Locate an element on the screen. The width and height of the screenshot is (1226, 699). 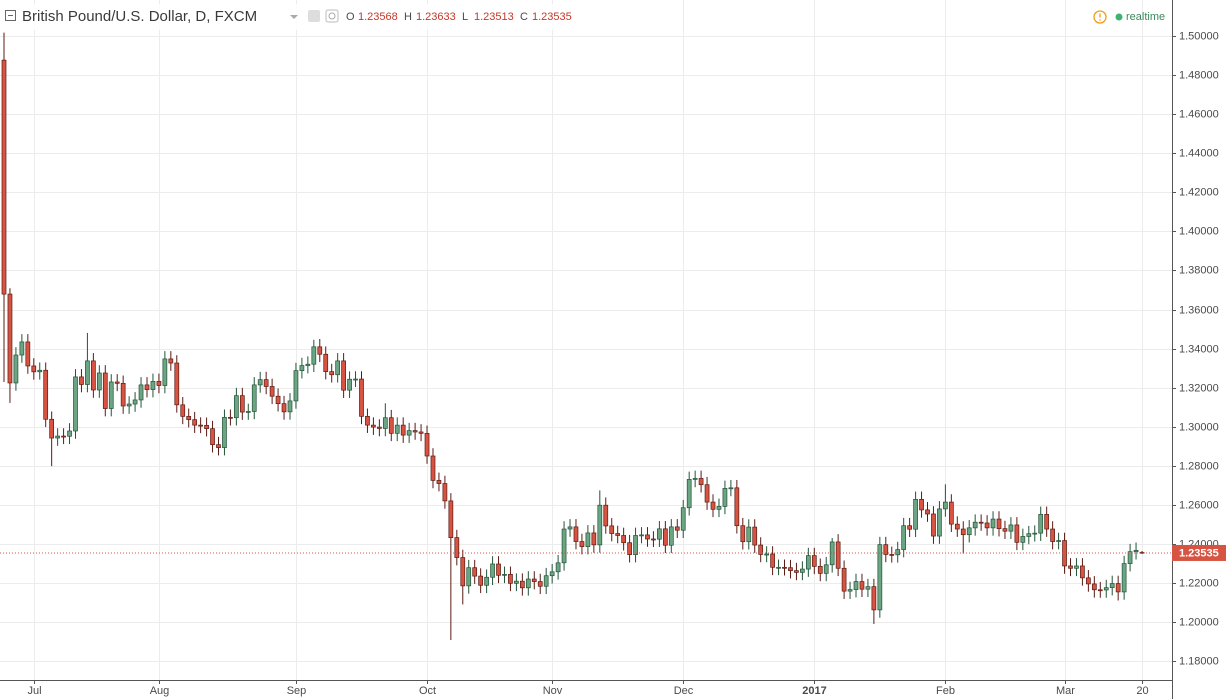
x-tick-label: Oct is located at coordinates (427, 691).